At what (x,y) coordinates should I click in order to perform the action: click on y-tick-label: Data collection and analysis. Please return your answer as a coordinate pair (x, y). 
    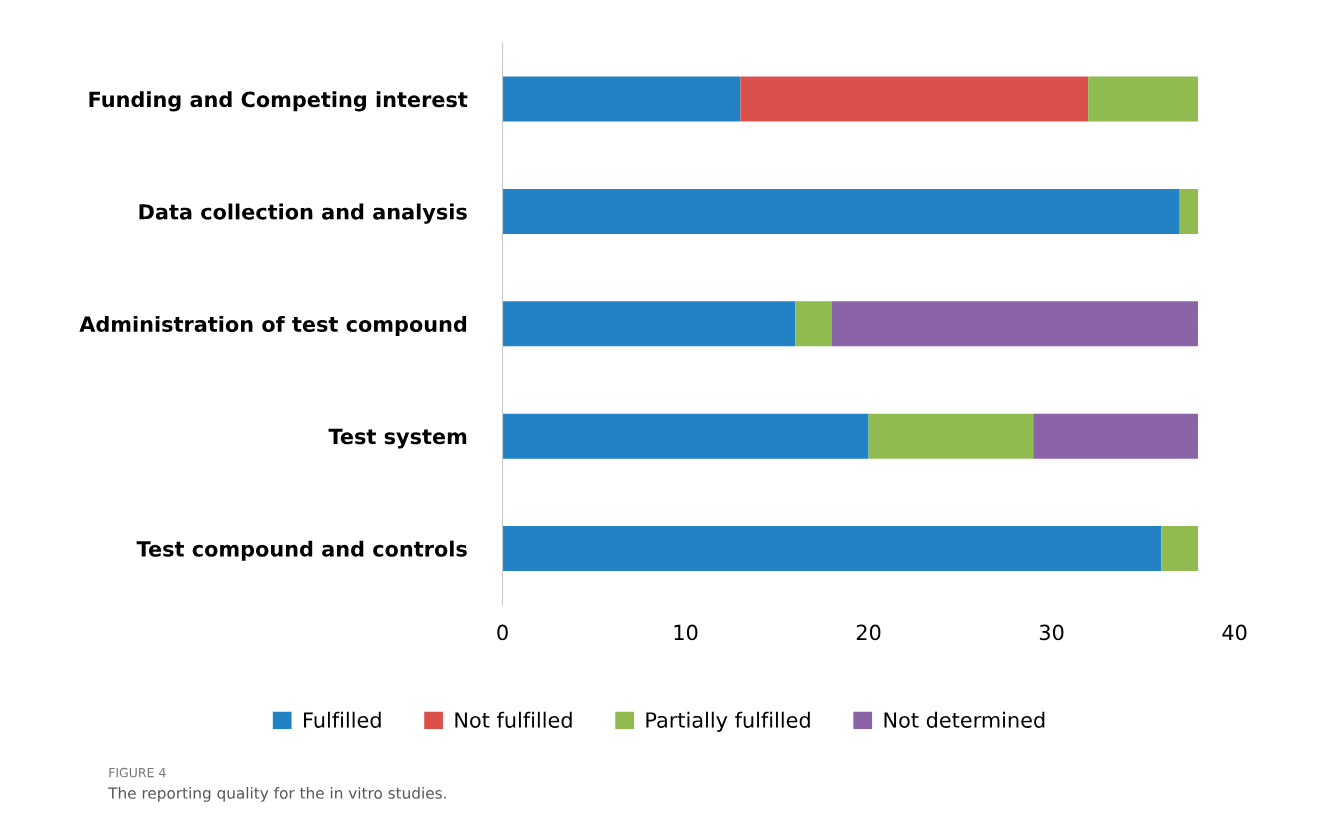
    Looking at the image, I should click on (303, 213).